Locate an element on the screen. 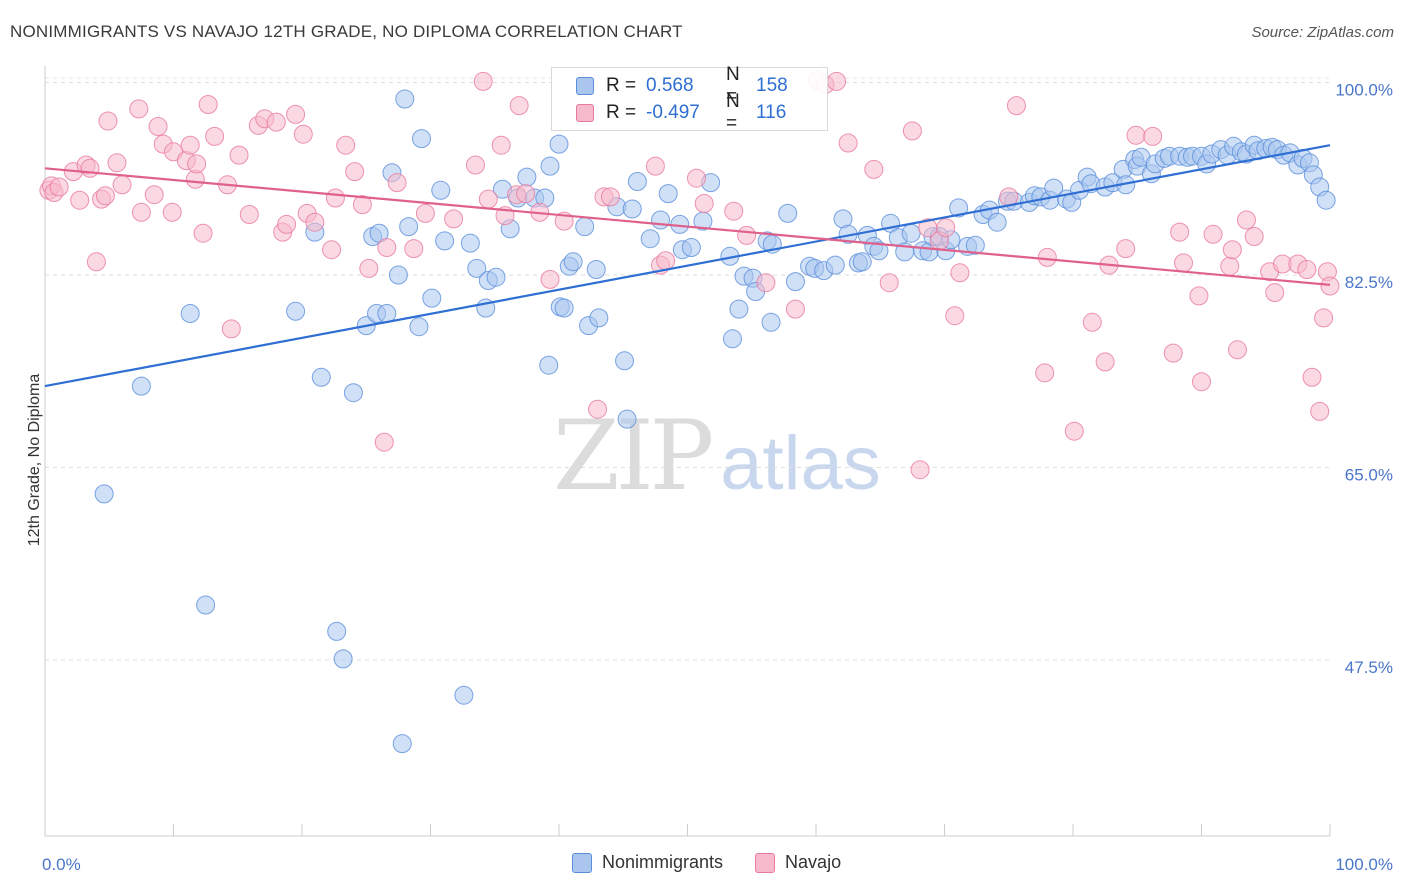 The width and height of the screenshot is (1406, 892). legend-label-nonimmigrants: Nonimmigrants is located at coordinates (663, 862).